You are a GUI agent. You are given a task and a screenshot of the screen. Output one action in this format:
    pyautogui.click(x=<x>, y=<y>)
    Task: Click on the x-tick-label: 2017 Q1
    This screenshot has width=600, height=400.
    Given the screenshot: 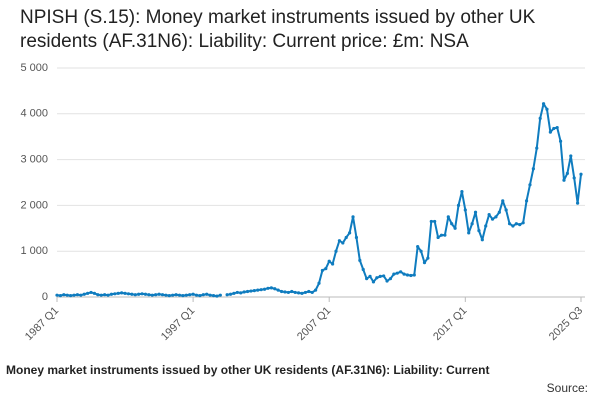 What is the action you would take?
    pyautogui.click(x=450, y=324)
    